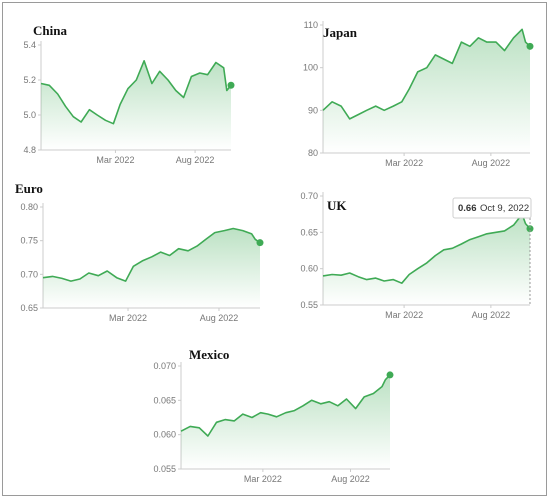  I want to click on y-tick-label: 0.065, so click(164, 400).